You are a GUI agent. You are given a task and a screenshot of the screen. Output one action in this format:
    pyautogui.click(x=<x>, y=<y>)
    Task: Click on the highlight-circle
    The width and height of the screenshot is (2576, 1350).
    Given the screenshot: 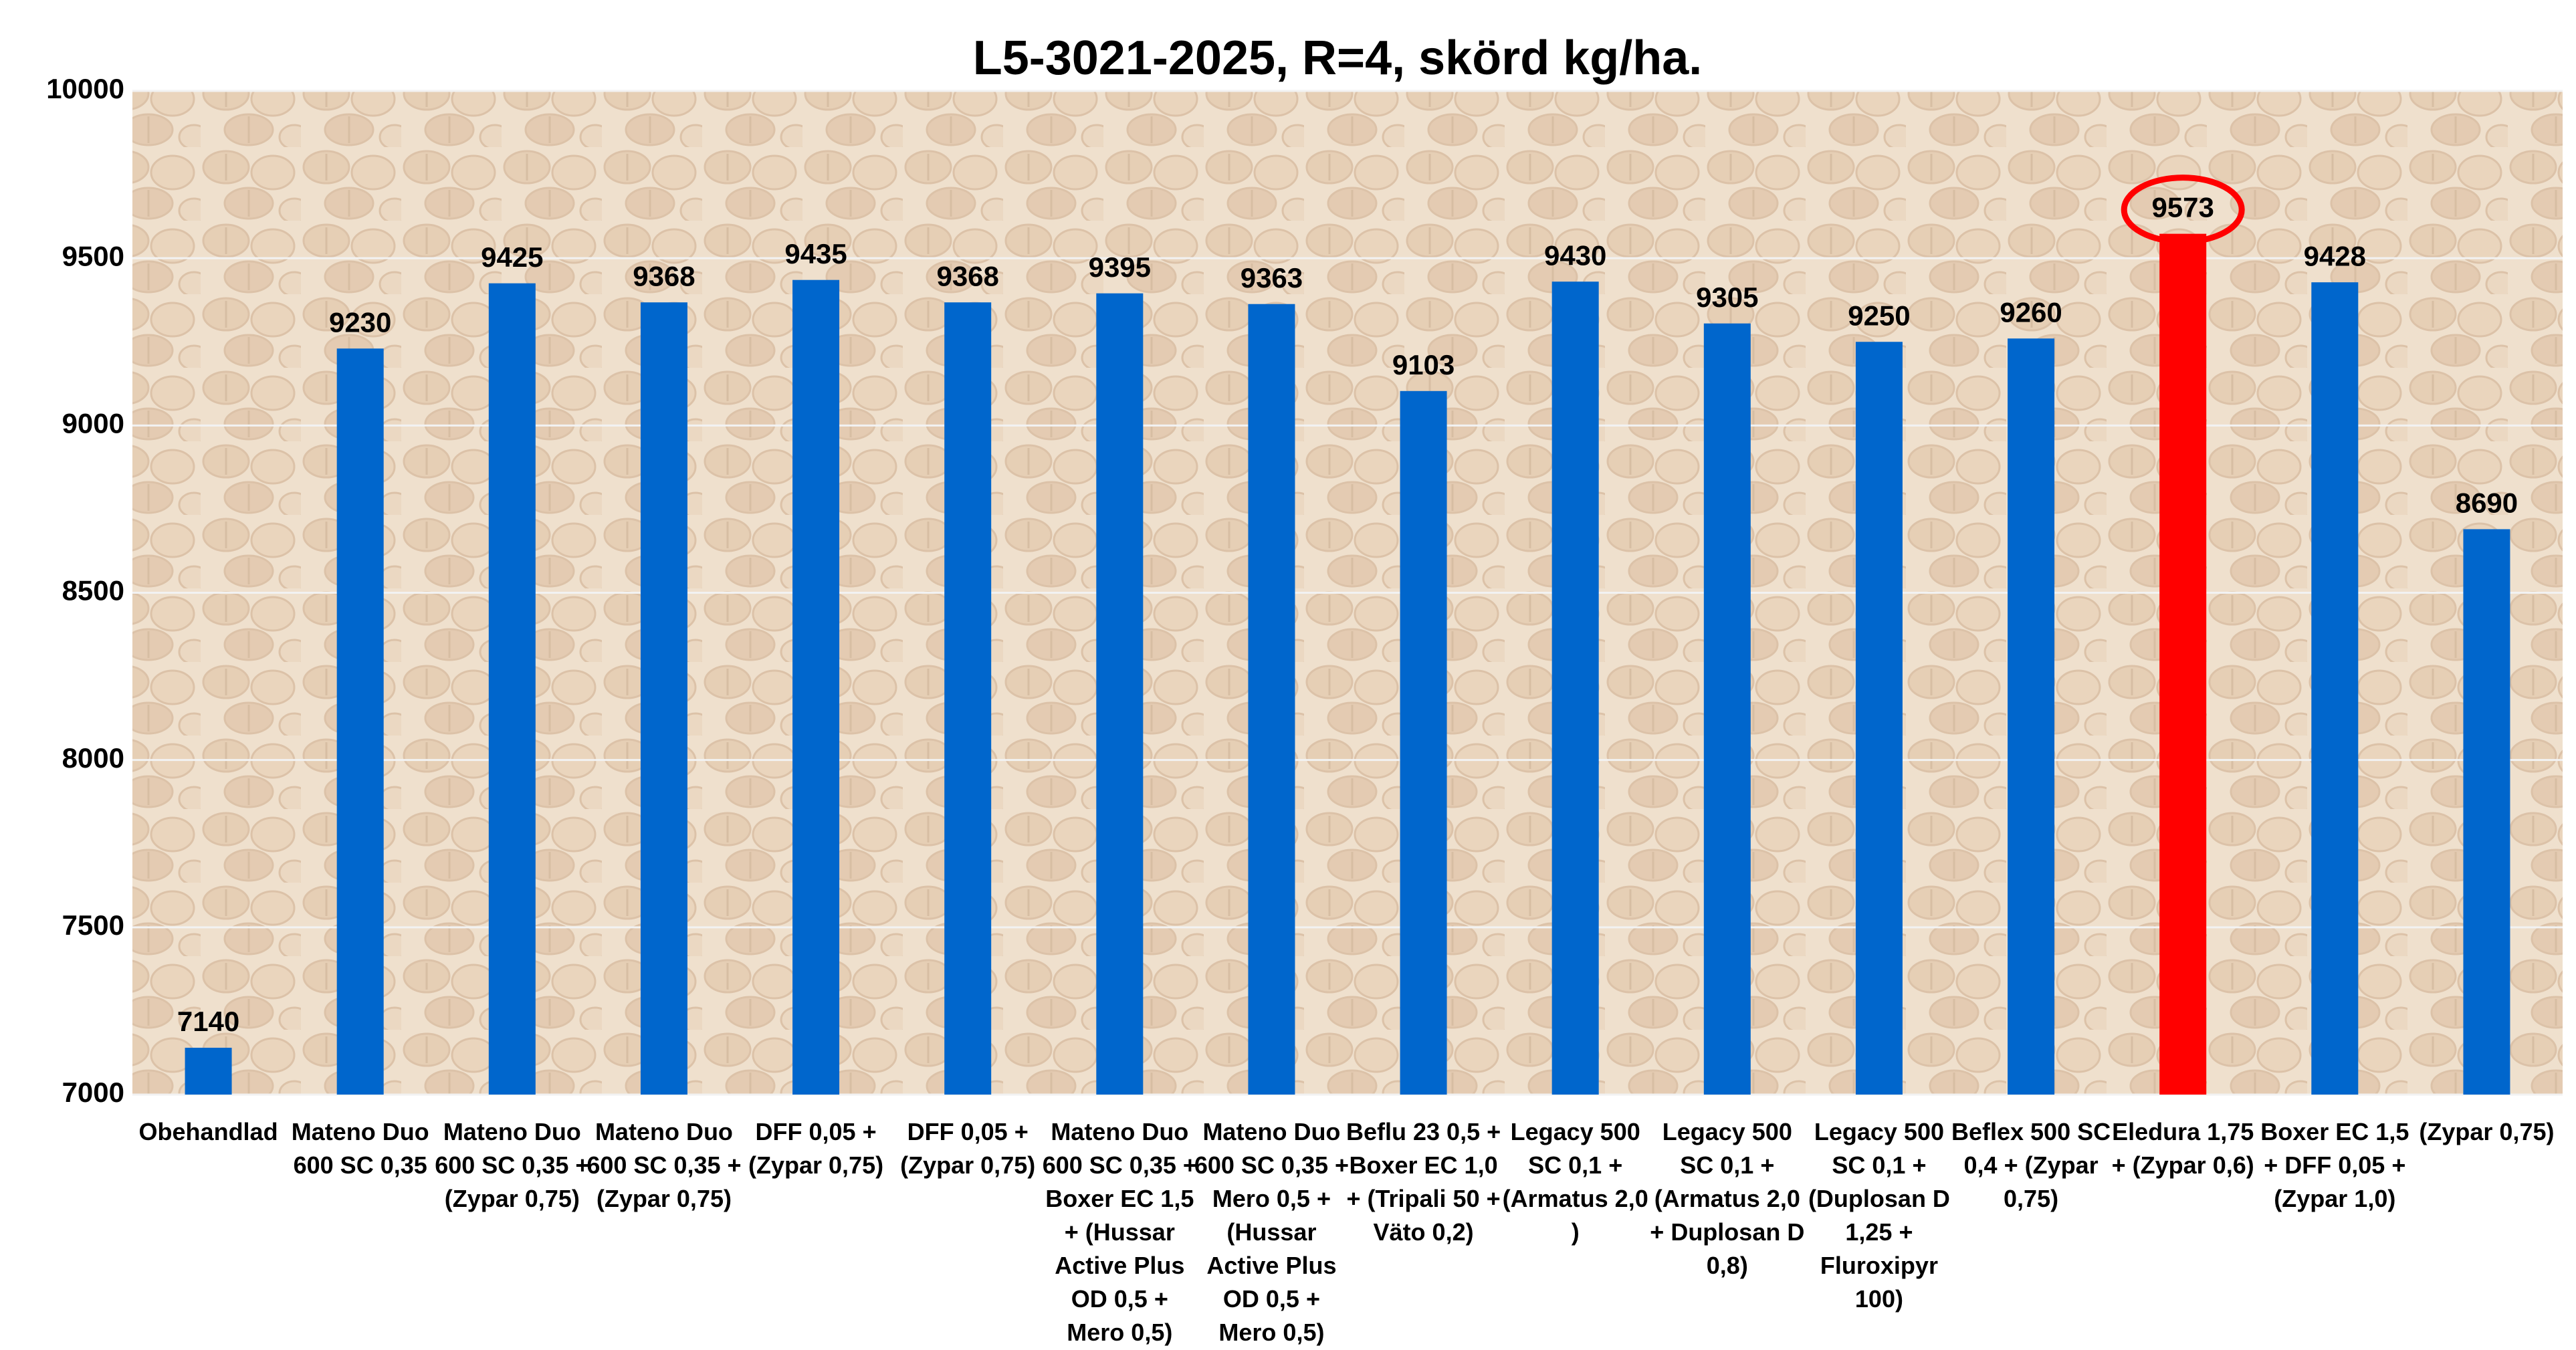 What is the action you would take?
    pyautogui.click(x=2183, y=210)
    